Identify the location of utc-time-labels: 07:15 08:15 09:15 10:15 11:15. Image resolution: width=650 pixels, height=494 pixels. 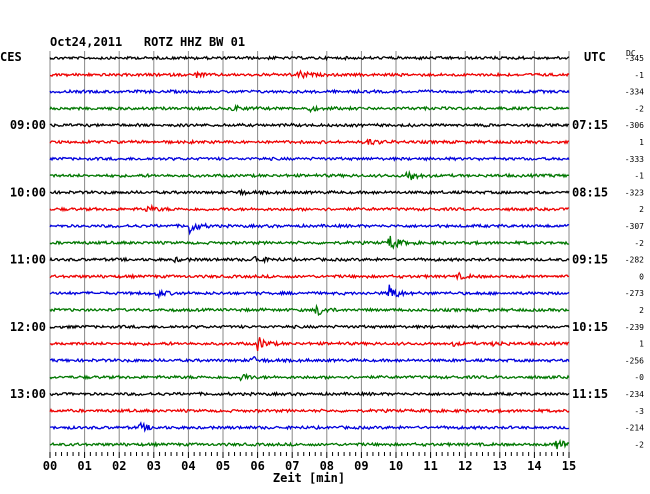
(590, 259).